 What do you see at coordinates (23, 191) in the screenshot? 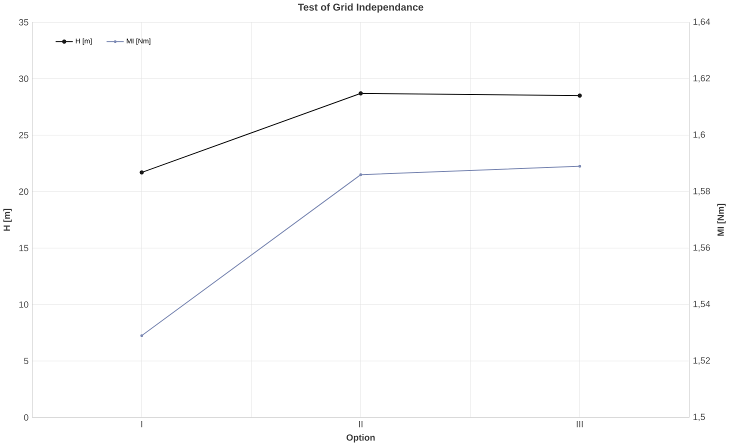
I see `y-tick-label: 20` at bounding box center [23, 191].